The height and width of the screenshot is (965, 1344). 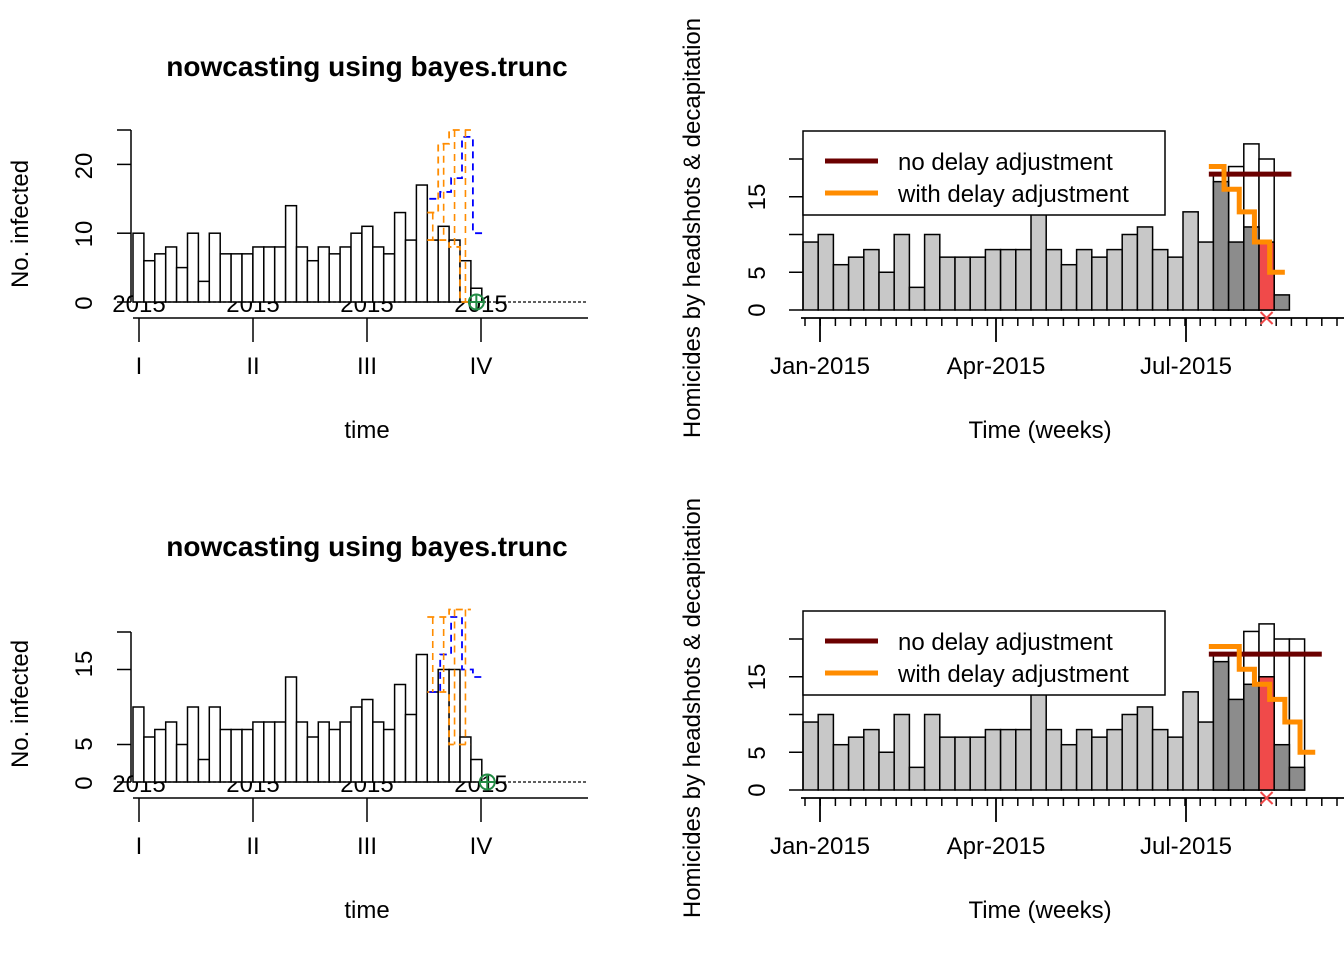 What do you see at coordinates (984, 173) in the screenshot?
I see `delay-top-legend-box` at bounding box center [984, 173].